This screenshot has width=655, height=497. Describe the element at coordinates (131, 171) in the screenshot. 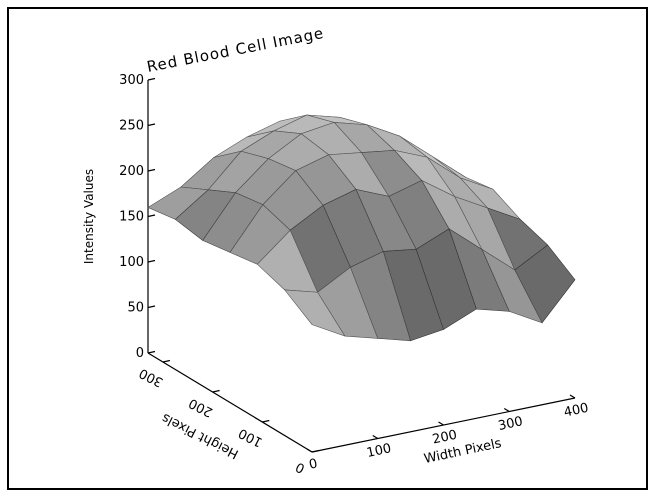

I see `z-tick-label: 200` at that location.